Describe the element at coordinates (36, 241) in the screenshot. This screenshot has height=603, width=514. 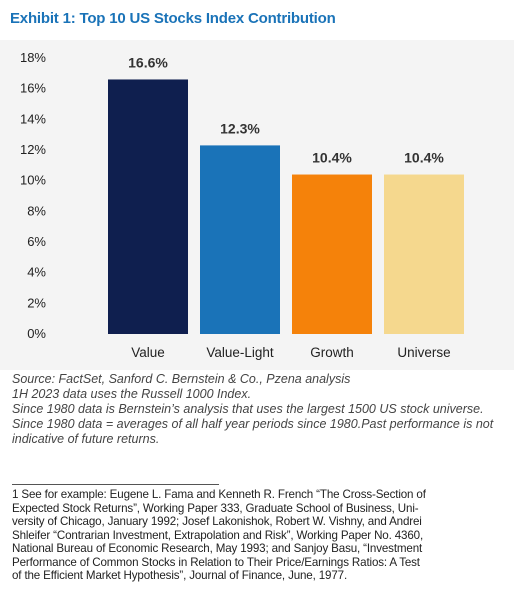
I see `y-tick-label: 6%` at that location.